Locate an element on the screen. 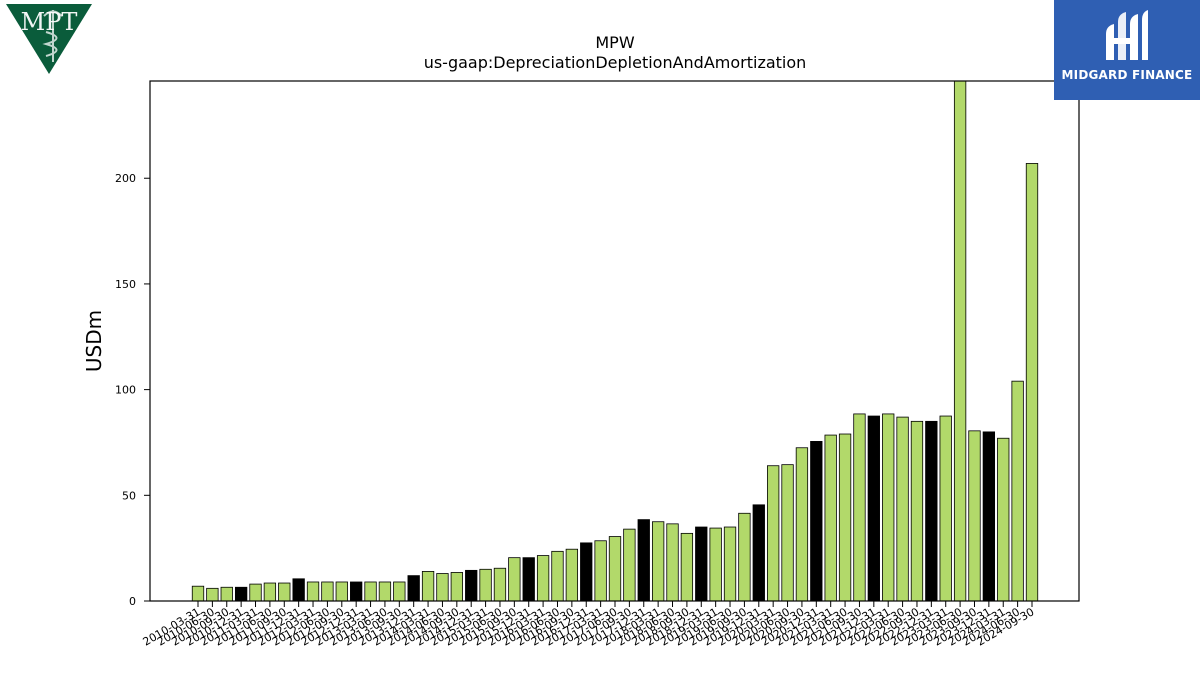 This screenshot has width=1200, height=675. y-tick-label: 0 is located at coordinates (132, 601).